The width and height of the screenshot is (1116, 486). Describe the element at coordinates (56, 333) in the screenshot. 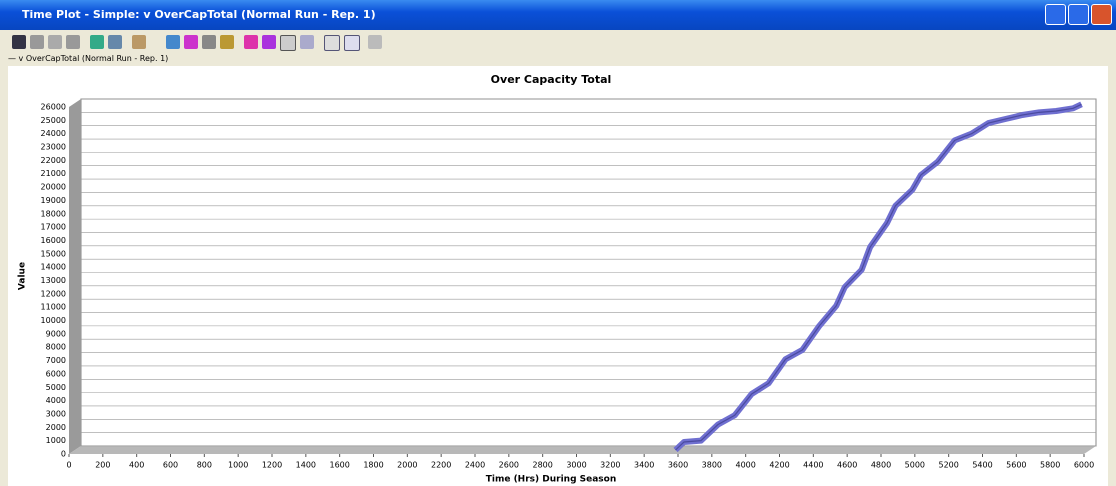

I see `y-tick-label: 9000` at that location.